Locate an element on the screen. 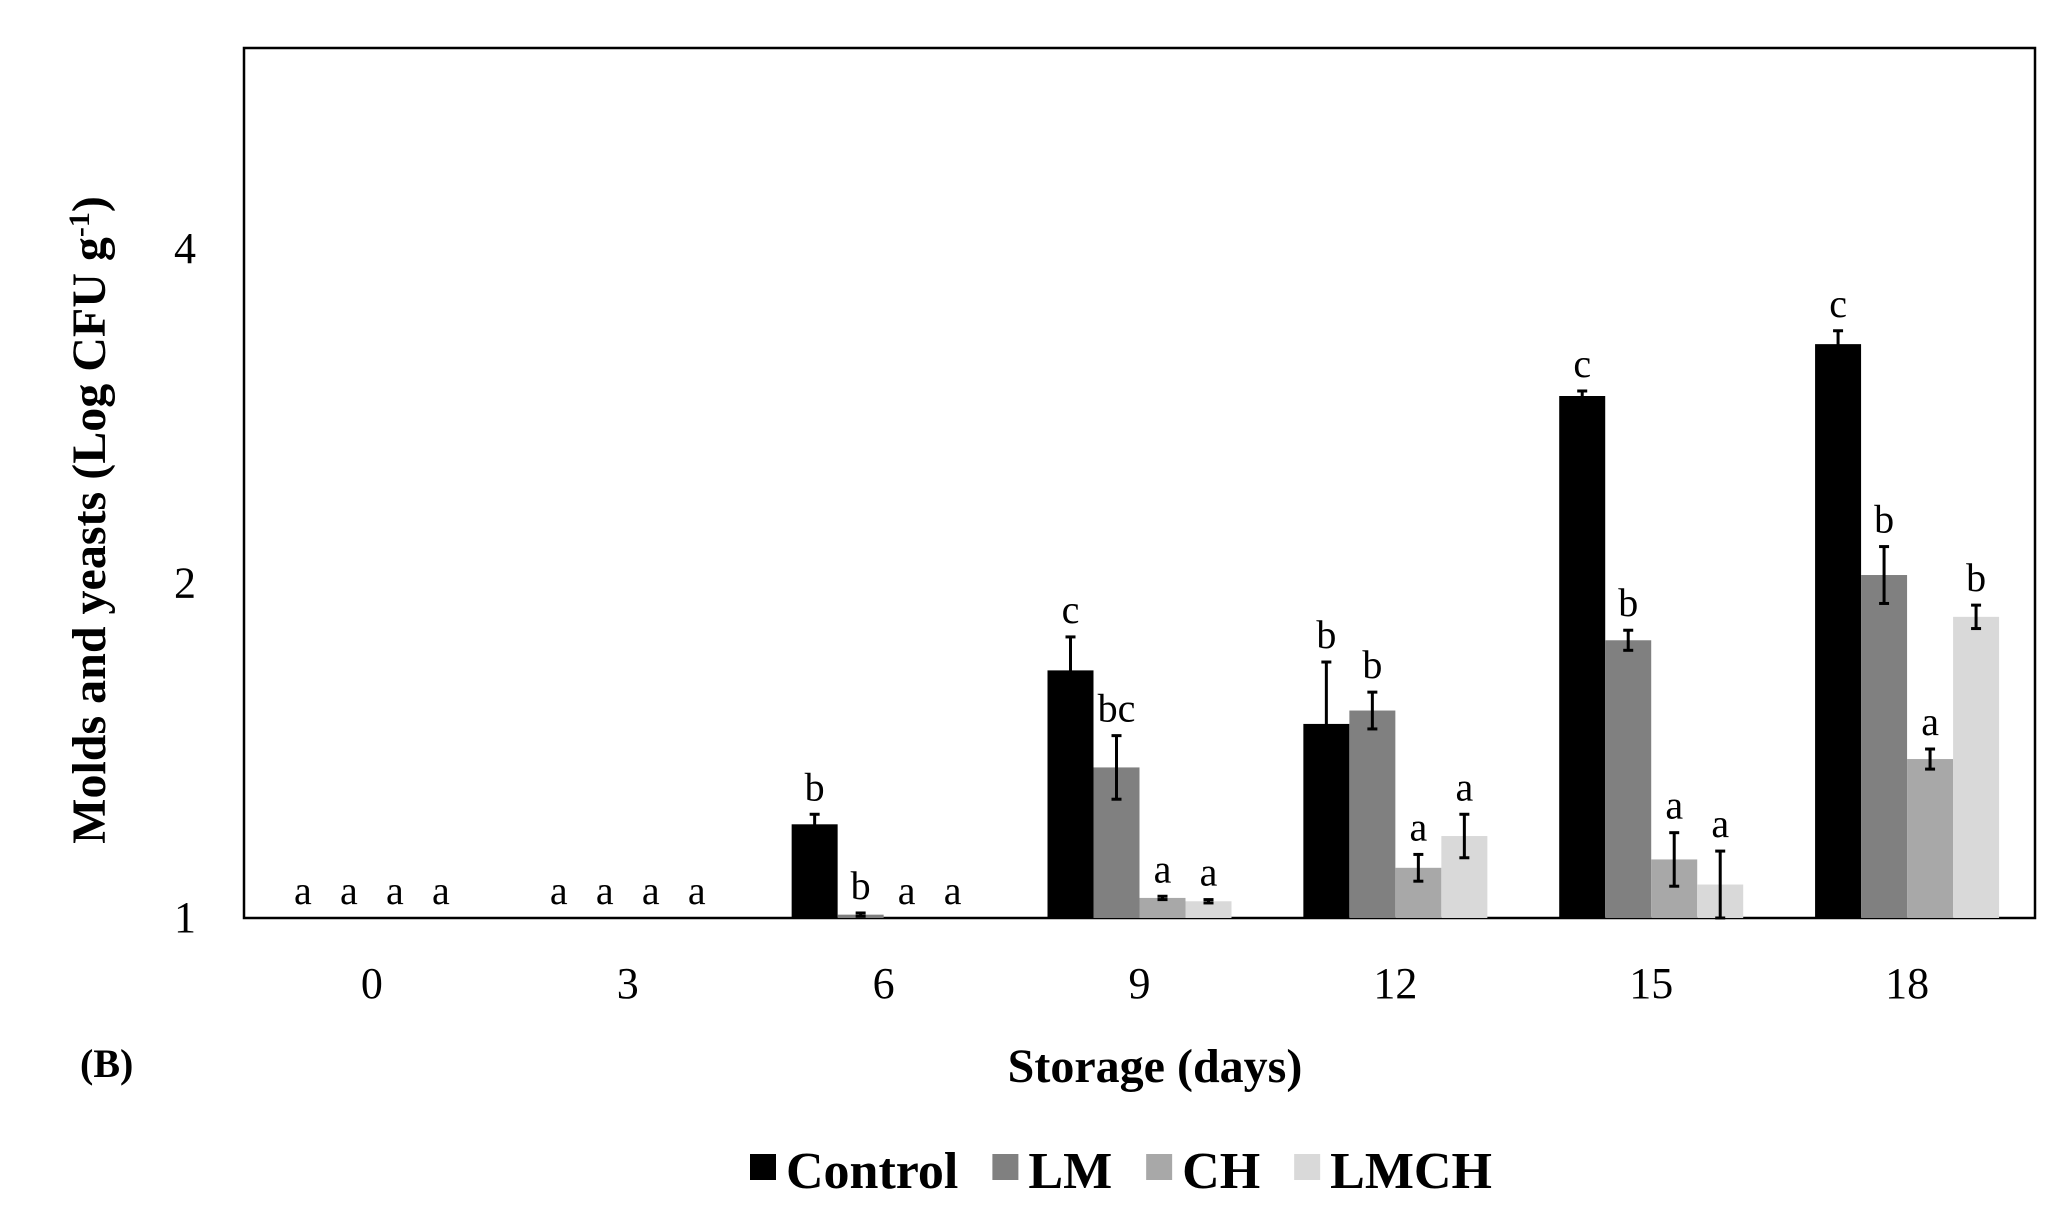  legend-swatch-ch is located at coordinates (1159, 1167).